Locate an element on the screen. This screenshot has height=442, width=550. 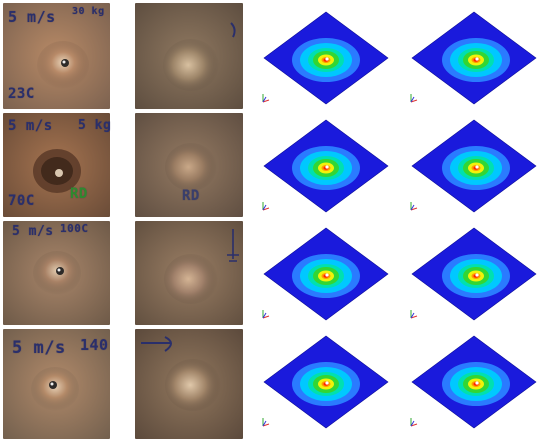
photo-row4-left is located at coordinates (56, 384).